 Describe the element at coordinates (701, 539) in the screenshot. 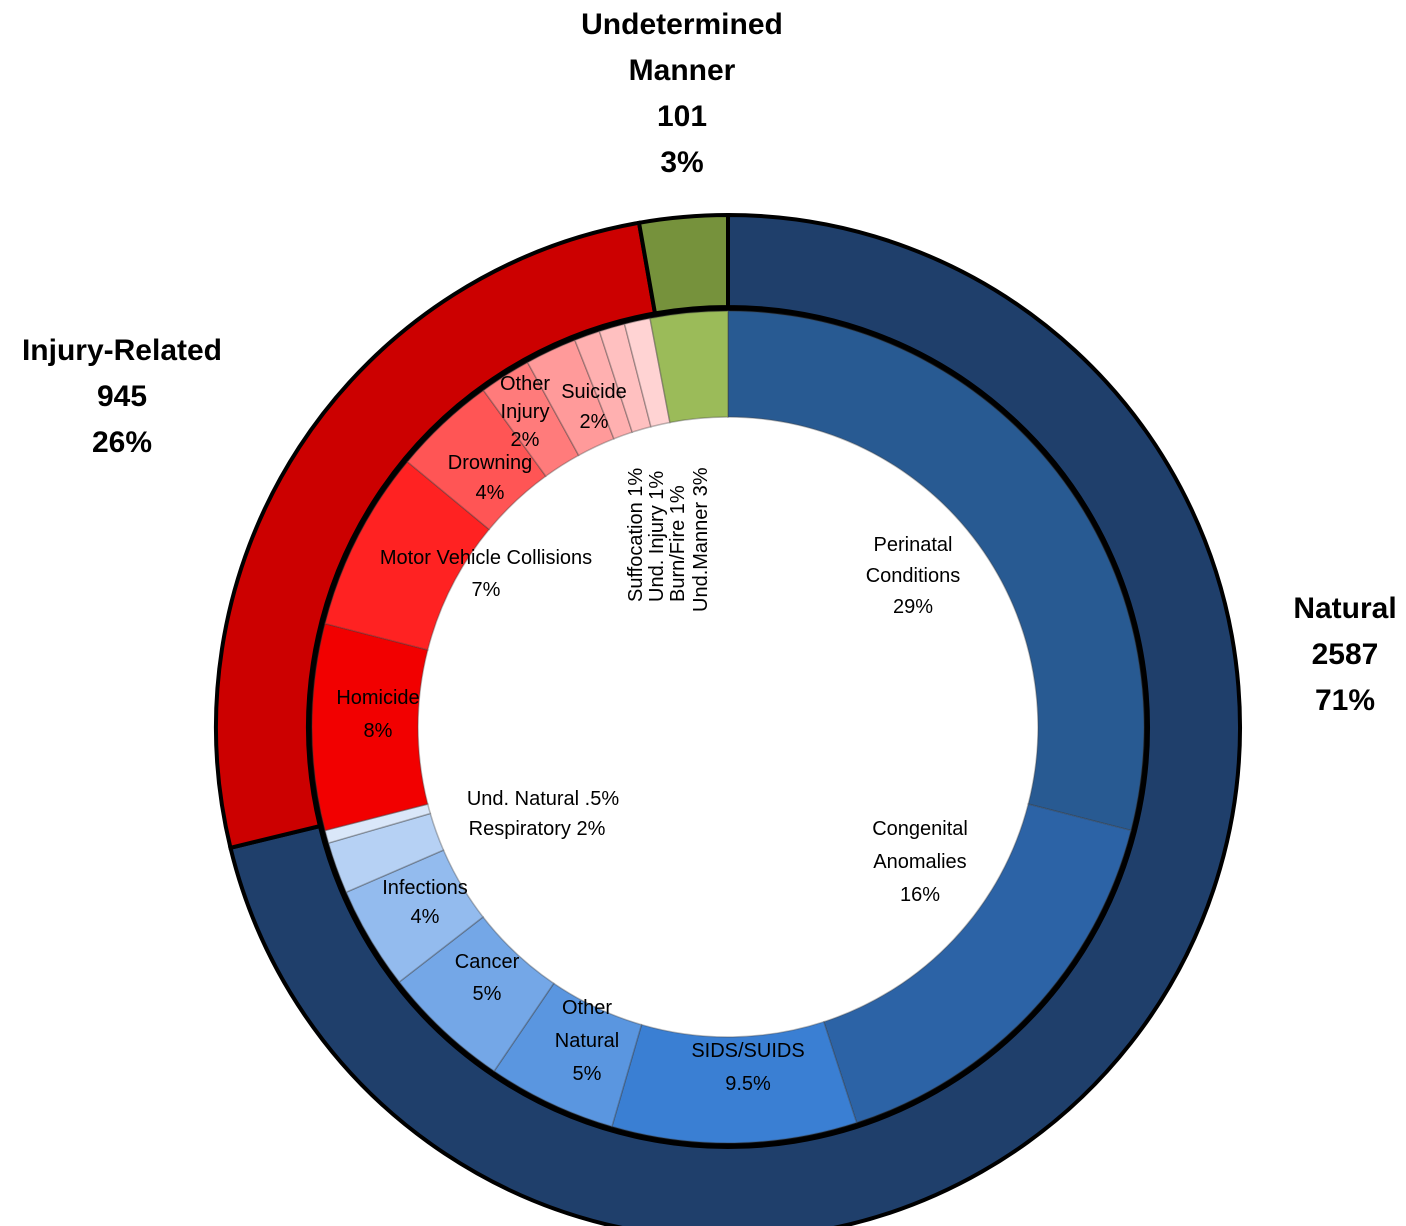

I see `inner-label-und-manner: Und.Manner 3%` at that location.